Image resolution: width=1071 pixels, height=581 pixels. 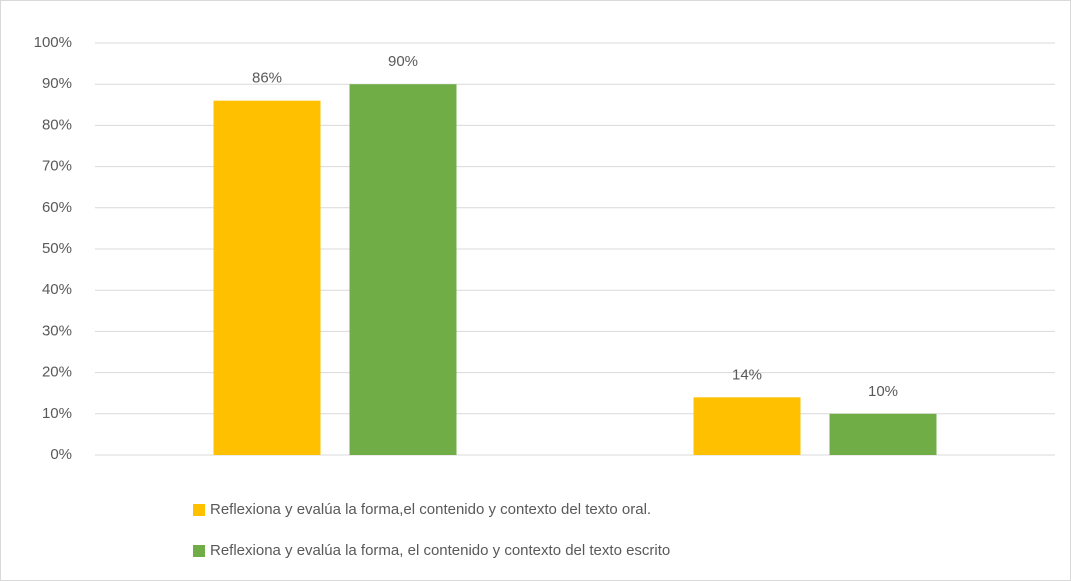 I want to click on y-tick-label: 70%, so click(x=57, y=166).